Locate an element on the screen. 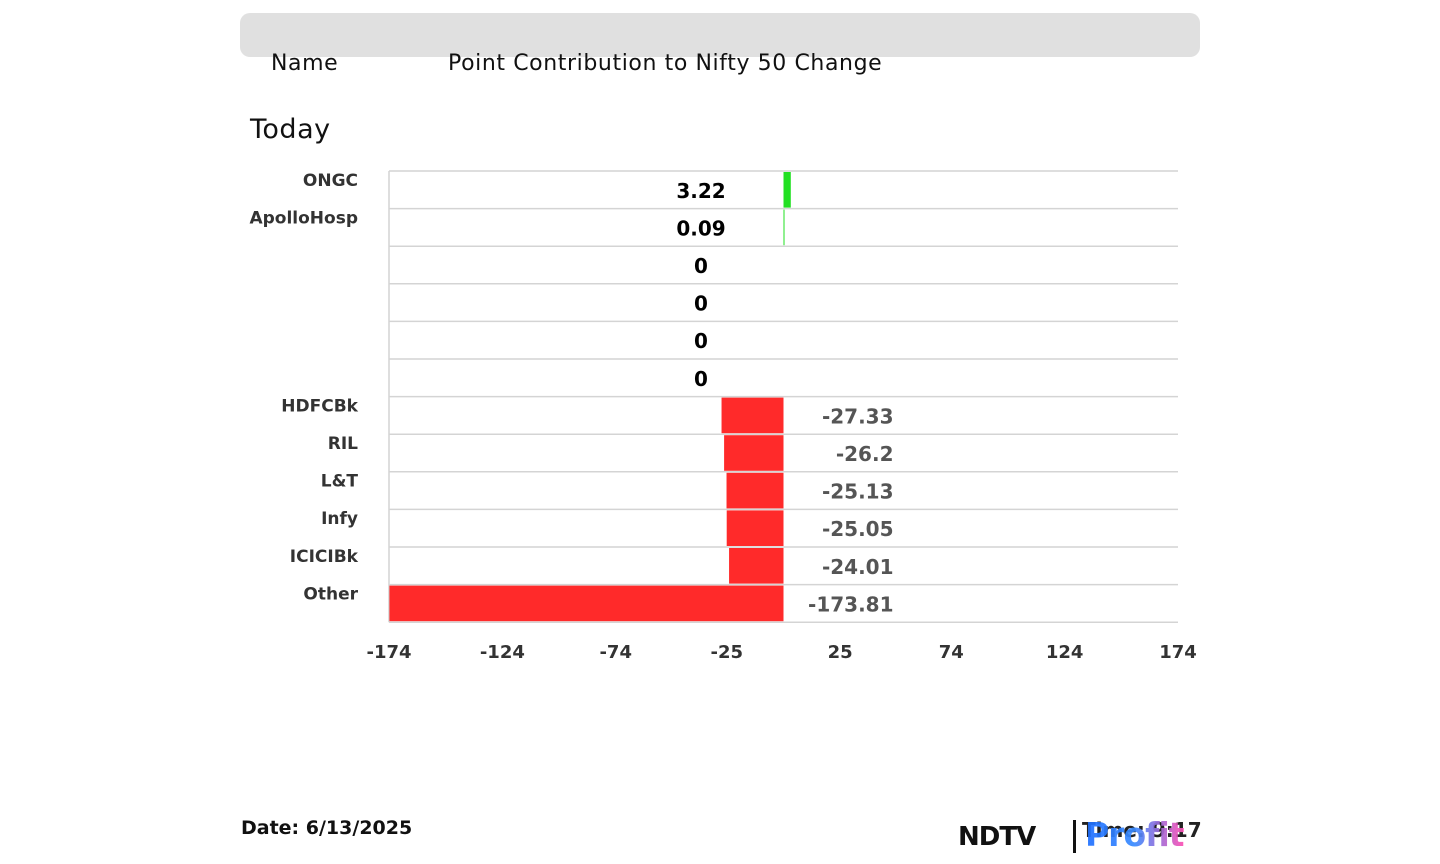 This screenshot has width=1440, height=864. category-label: HDFCBk is located at coordinates (319, 406).